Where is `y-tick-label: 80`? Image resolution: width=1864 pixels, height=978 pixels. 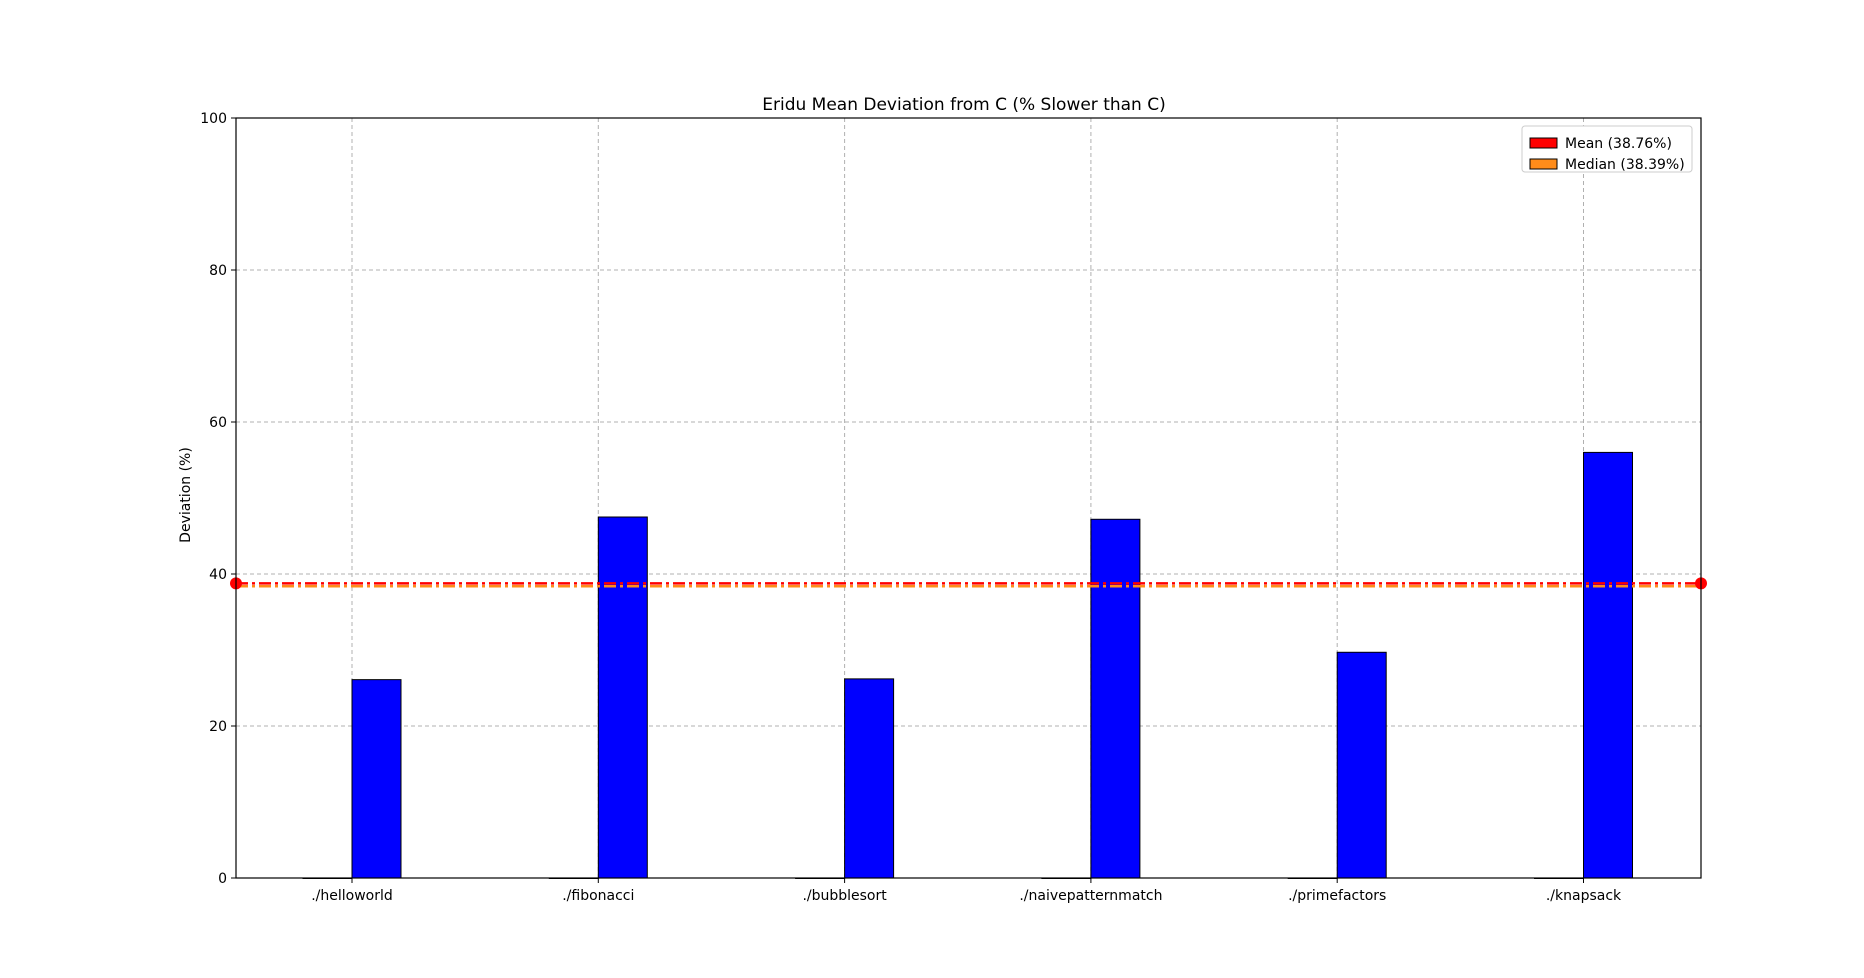
y-tick-label: 80 is located at coordinates (218, 271).